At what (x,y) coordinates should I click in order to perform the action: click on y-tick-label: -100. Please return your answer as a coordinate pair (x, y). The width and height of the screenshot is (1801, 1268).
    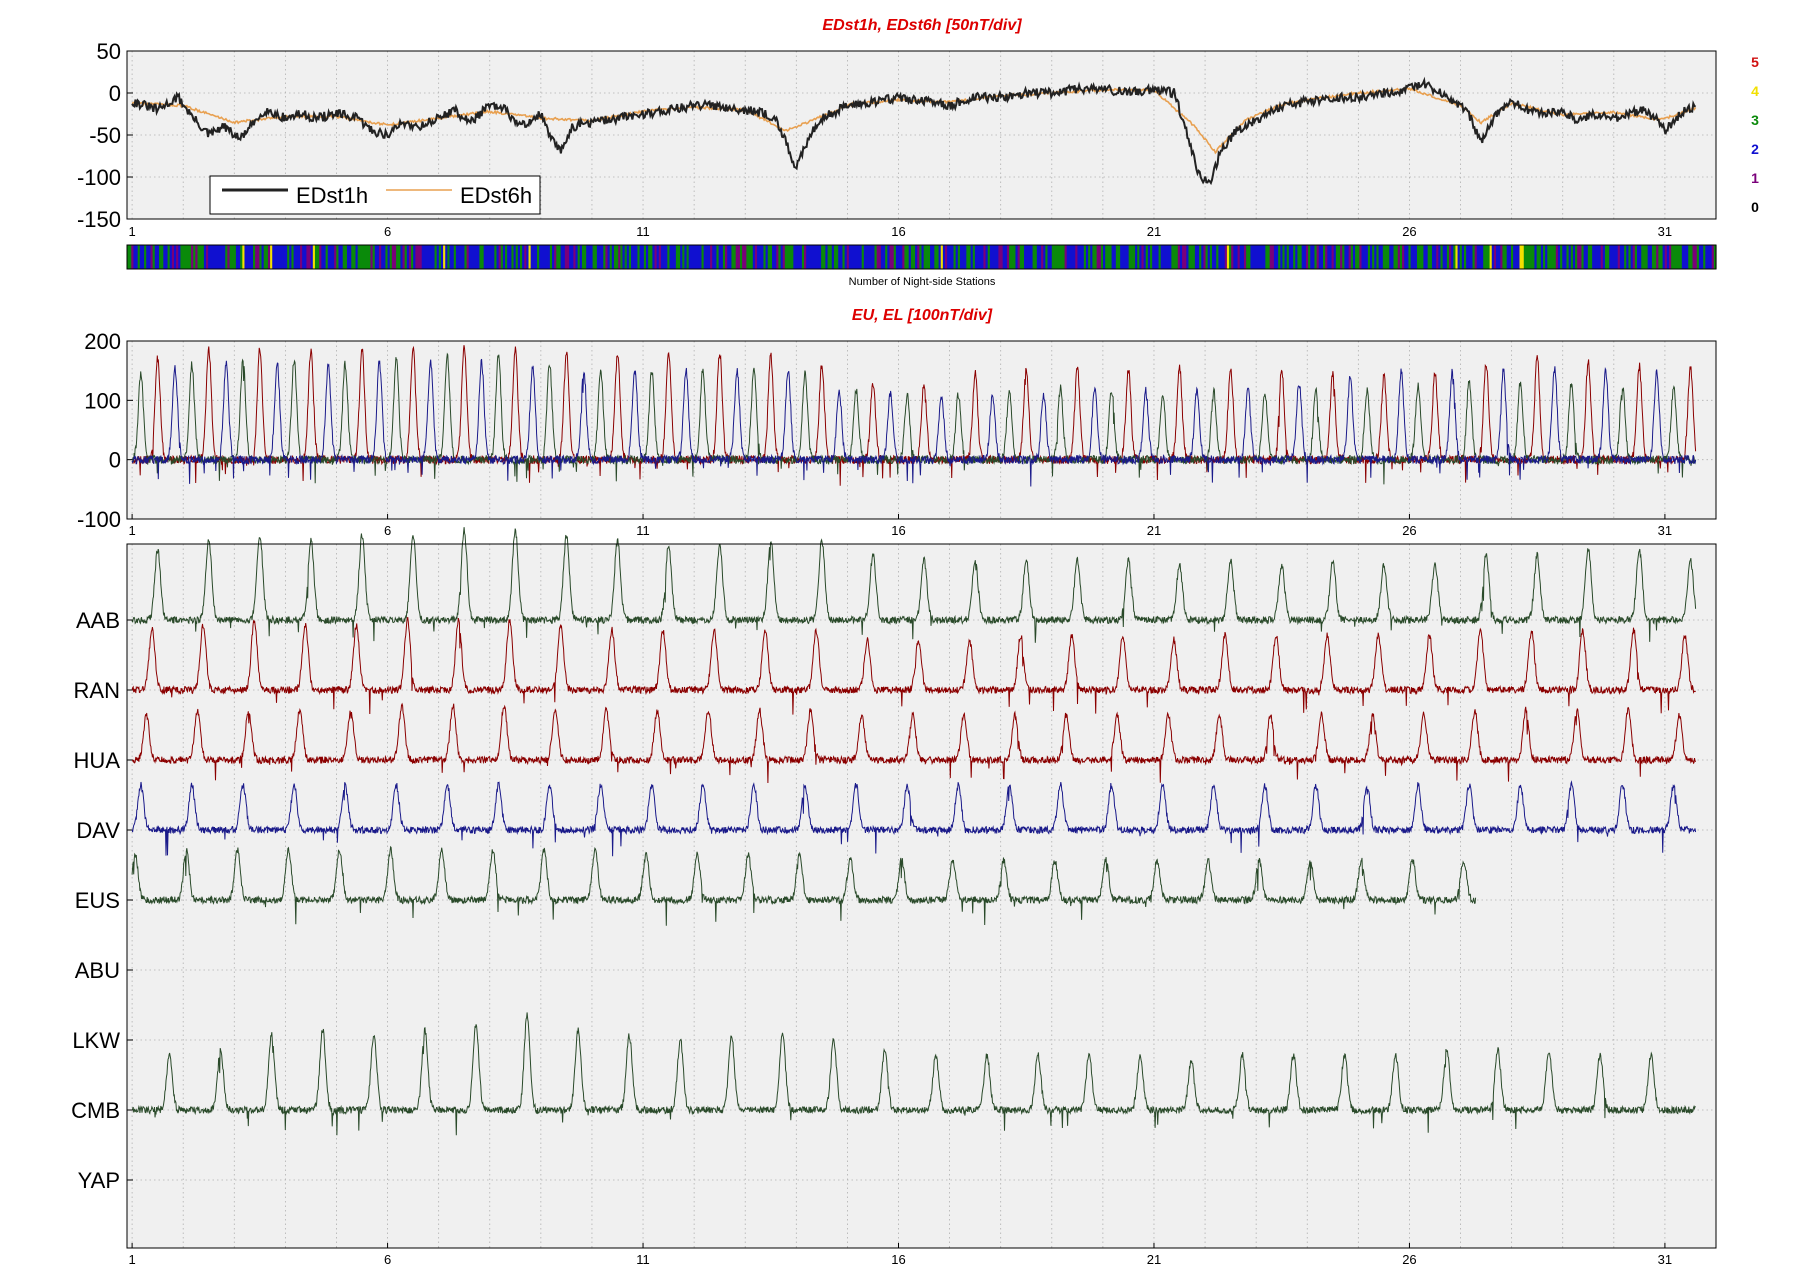
    Looking at the image, I should click on (99, 519).